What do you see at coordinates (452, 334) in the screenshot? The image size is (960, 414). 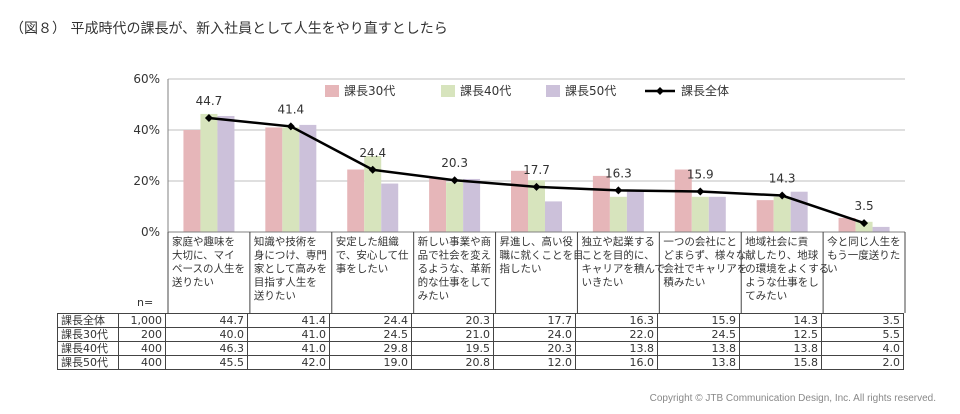 I see `table-cell: 21.0` at bounding box center [452, 334].